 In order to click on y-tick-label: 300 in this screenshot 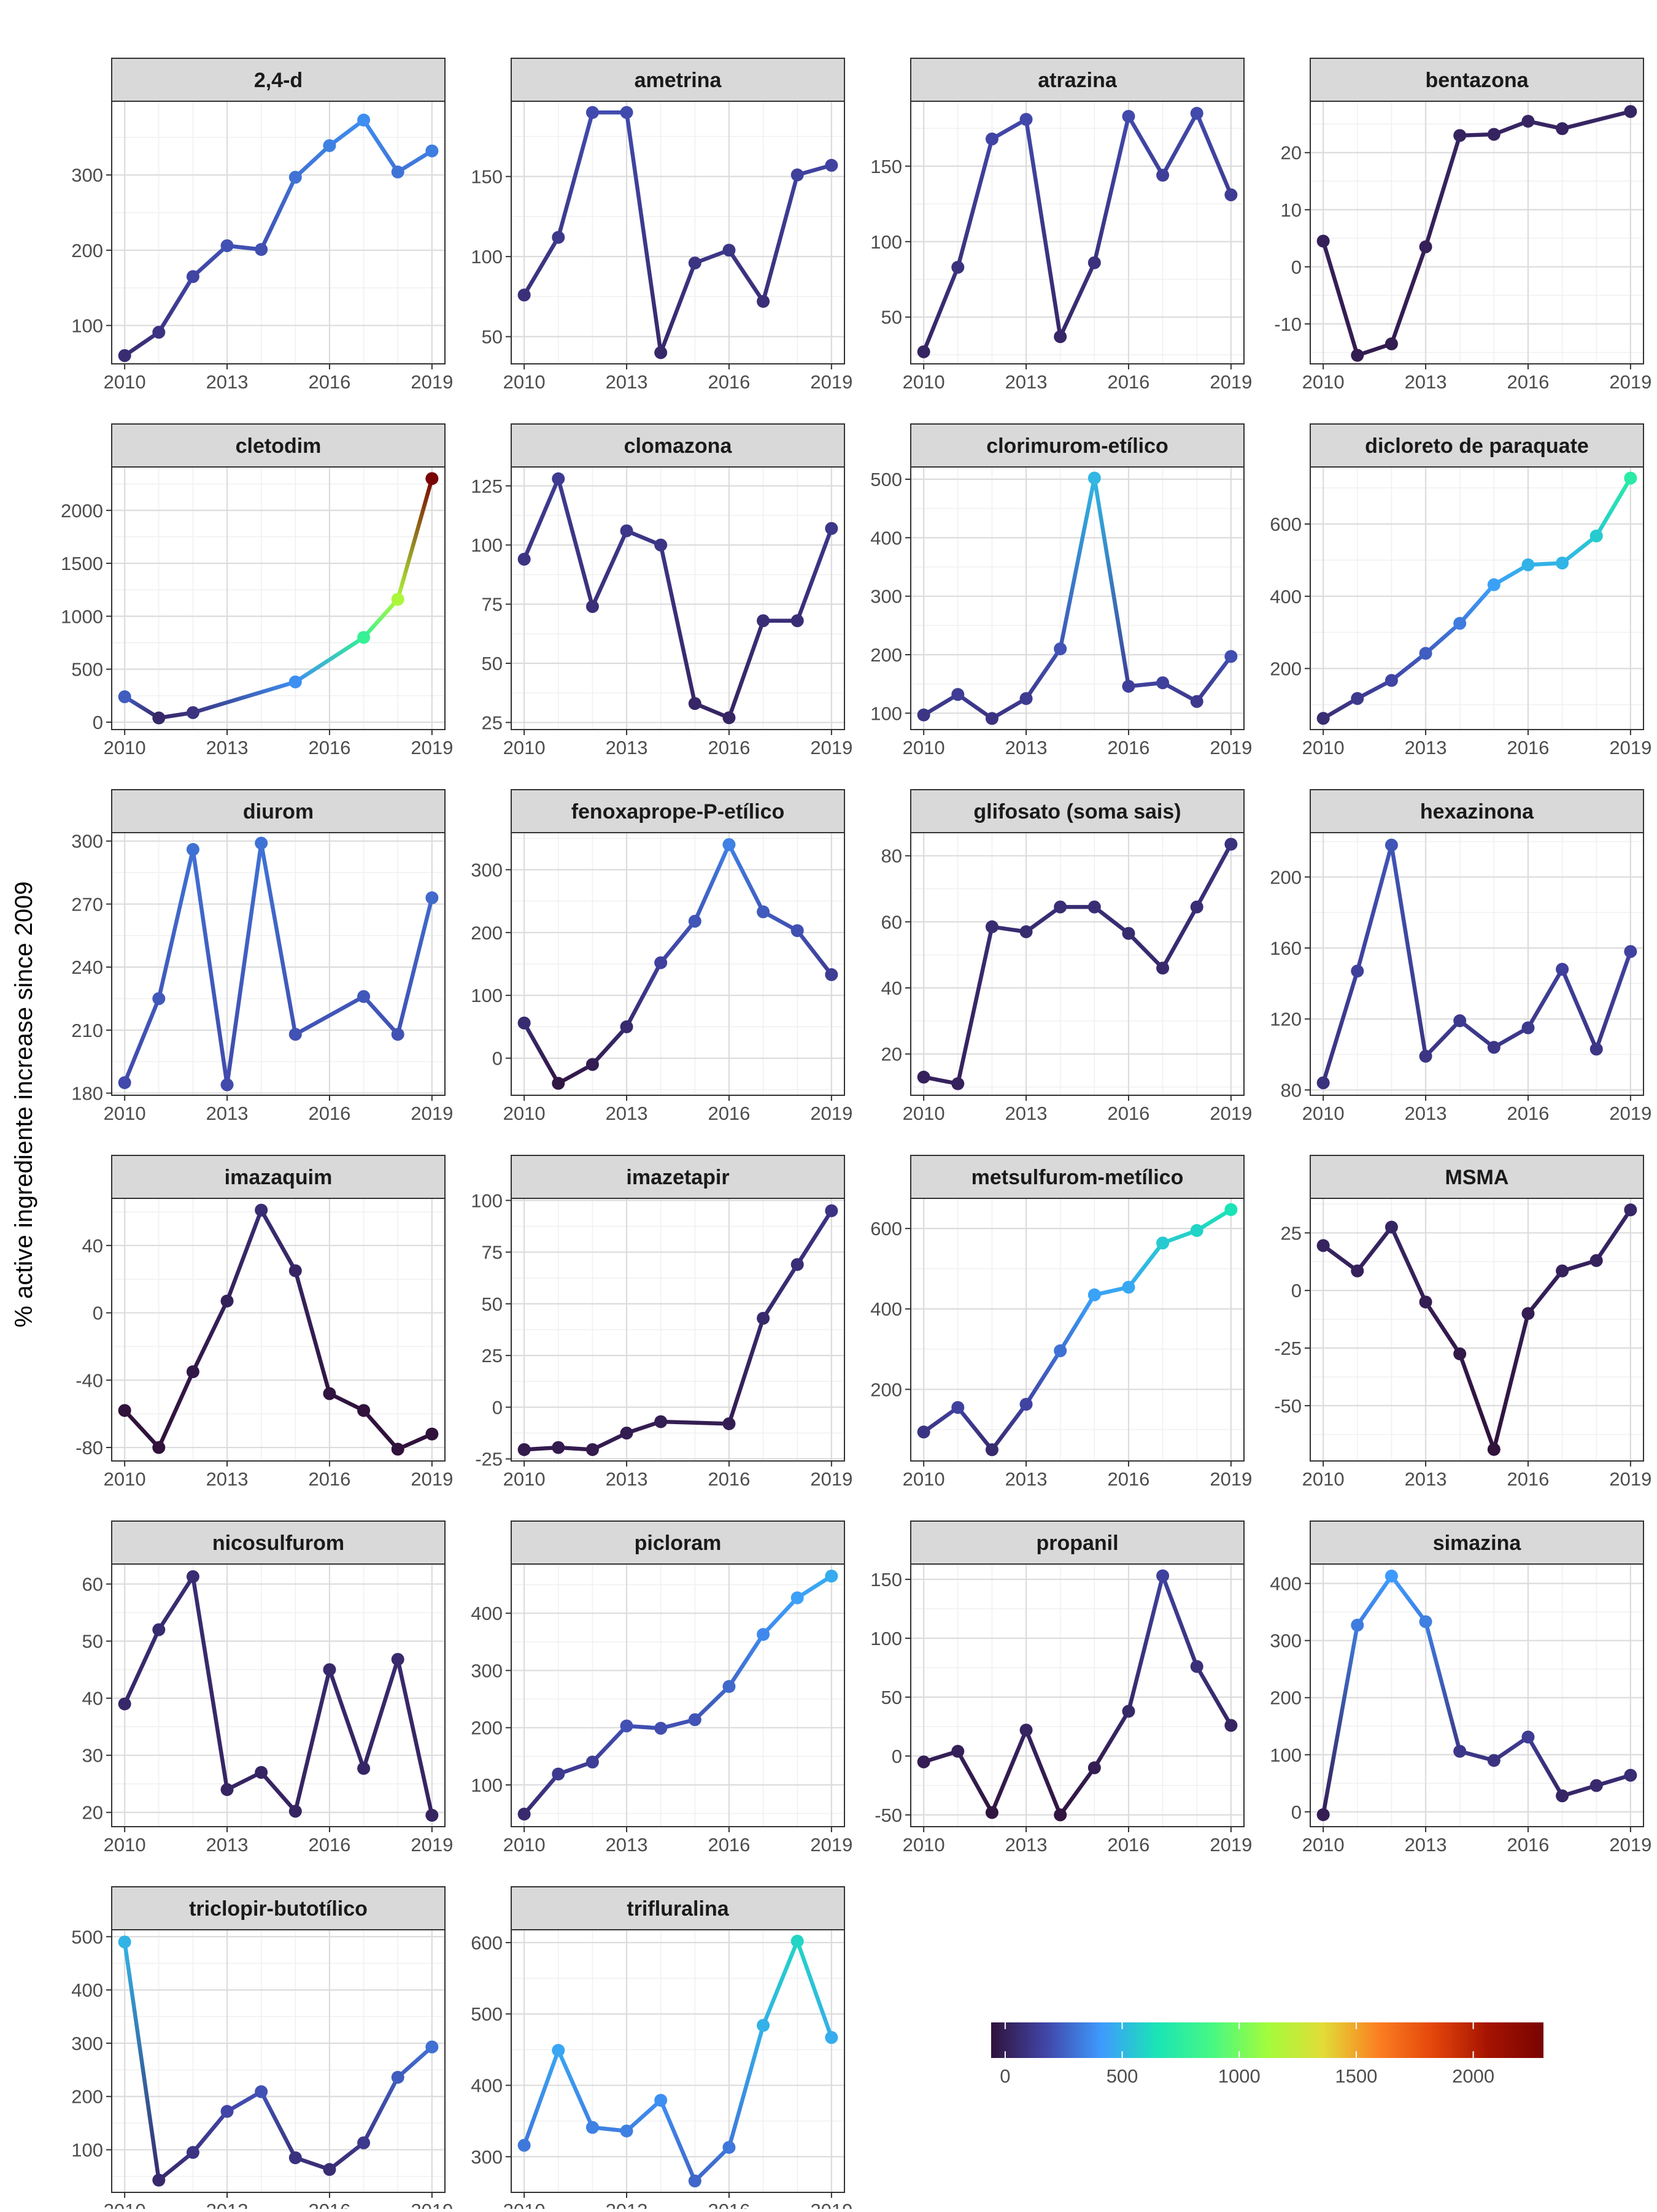, I will do `click(487, 1671)`.